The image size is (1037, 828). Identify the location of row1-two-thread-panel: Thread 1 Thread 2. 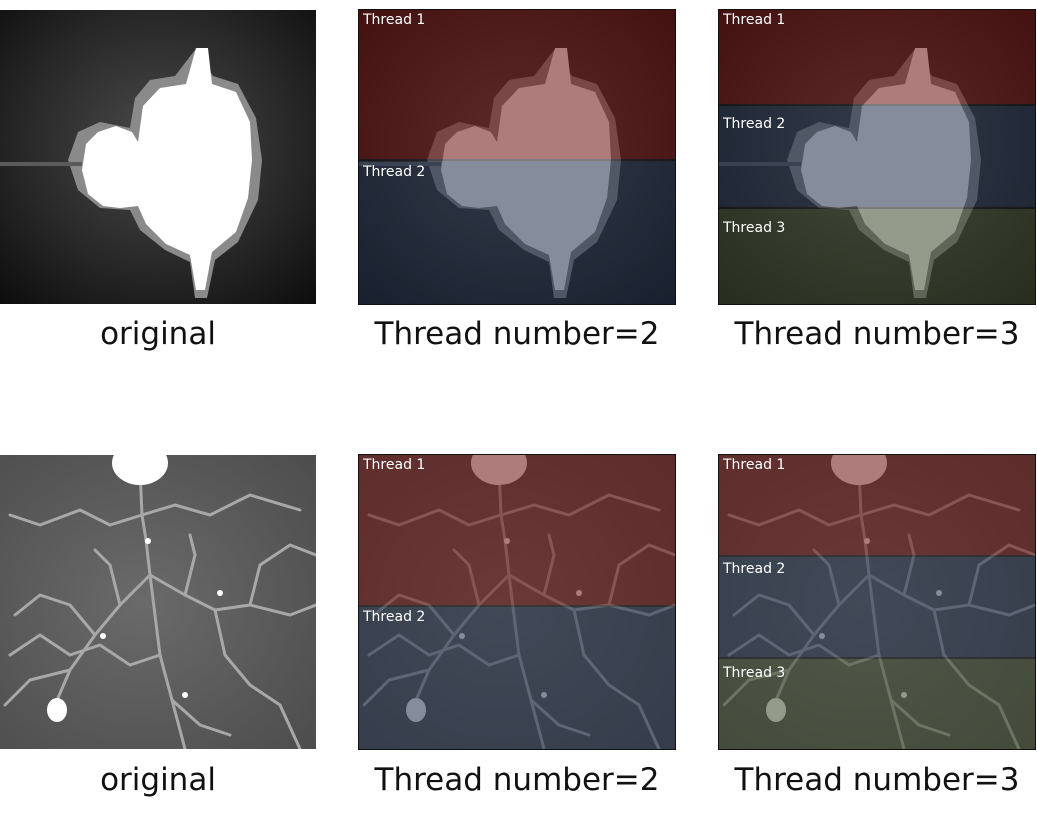
(517, 157).